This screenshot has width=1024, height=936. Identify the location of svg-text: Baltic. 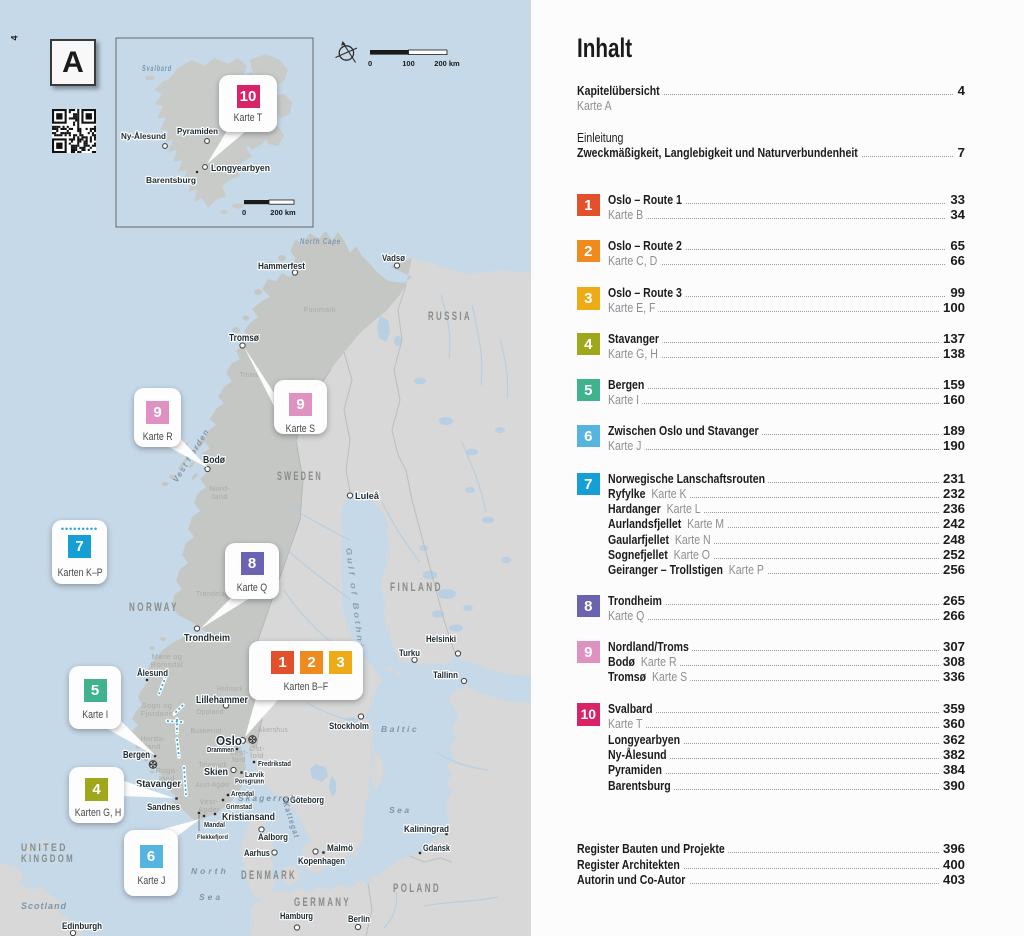
(400, 729).